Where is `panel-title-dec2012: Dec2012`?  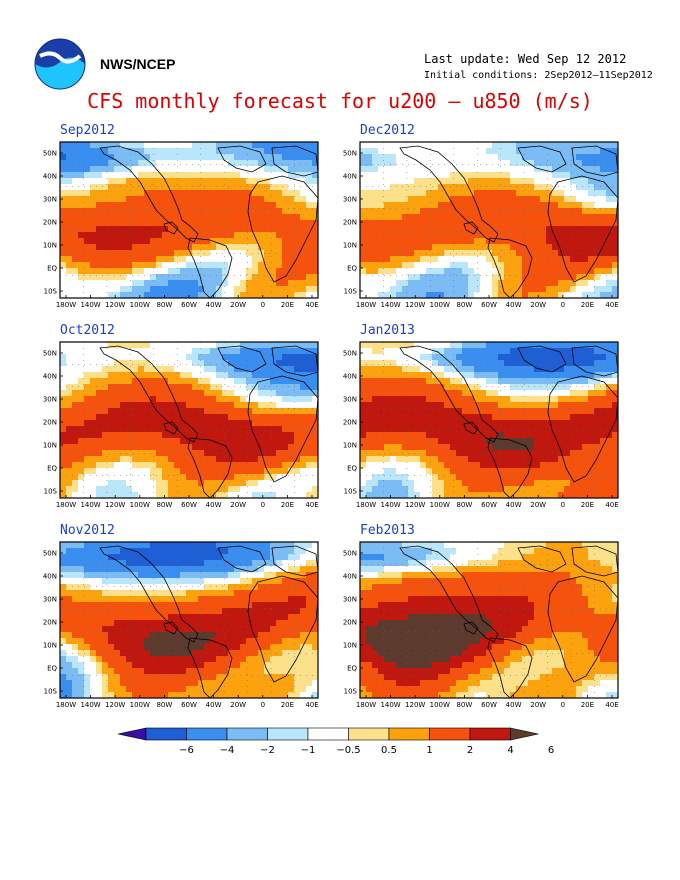 panel-title-dec2012: Dec2012 is located at coordinates (387, 130).